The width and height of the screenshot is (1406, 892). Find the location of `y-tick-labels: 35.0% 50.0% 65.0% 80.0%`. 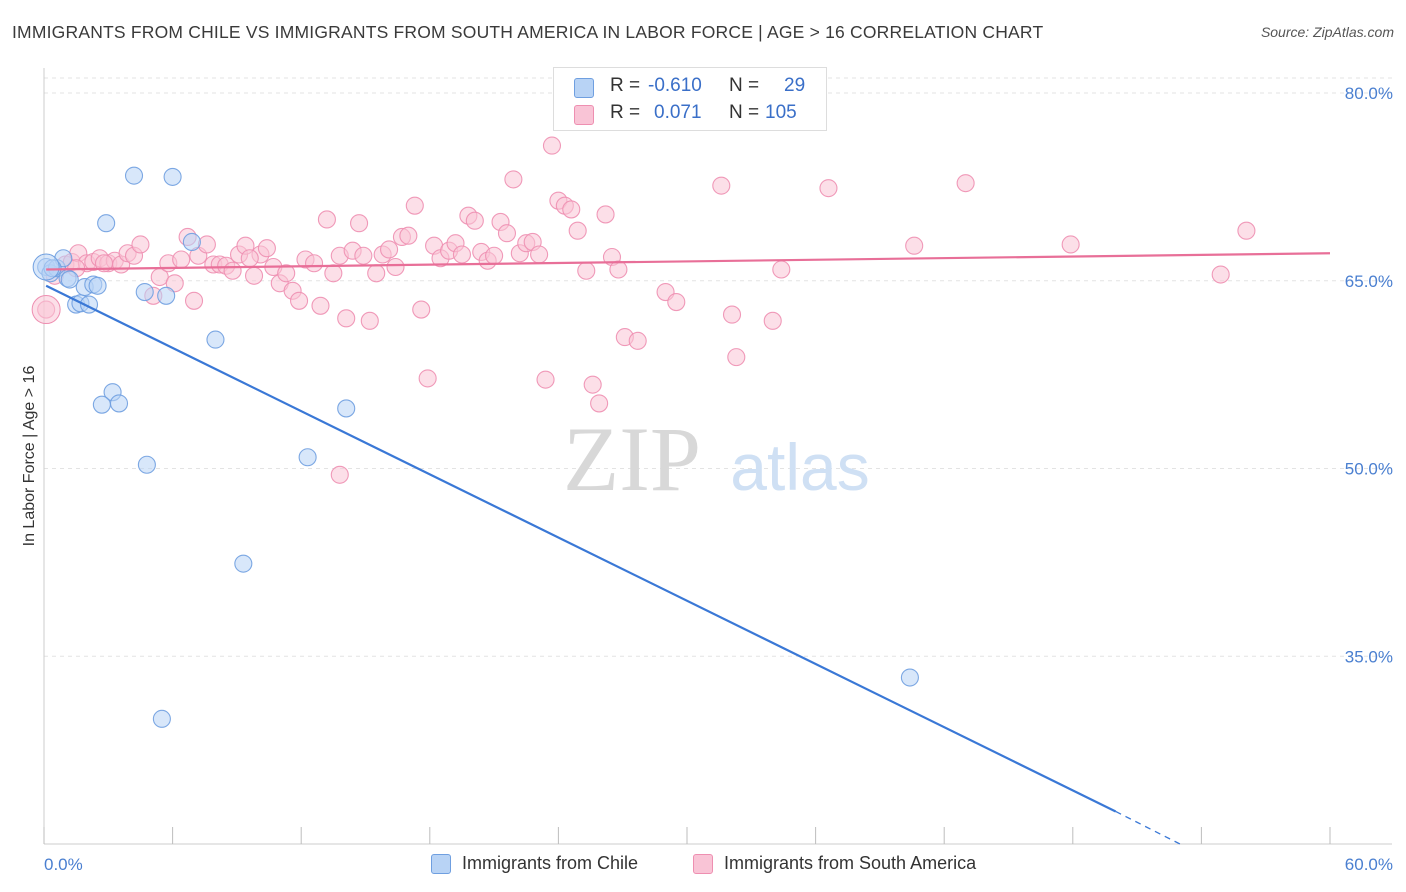

y-tick-labels: 35.0% 50.0% 65.0% 80.0% is located at coordinates (1369, 375).